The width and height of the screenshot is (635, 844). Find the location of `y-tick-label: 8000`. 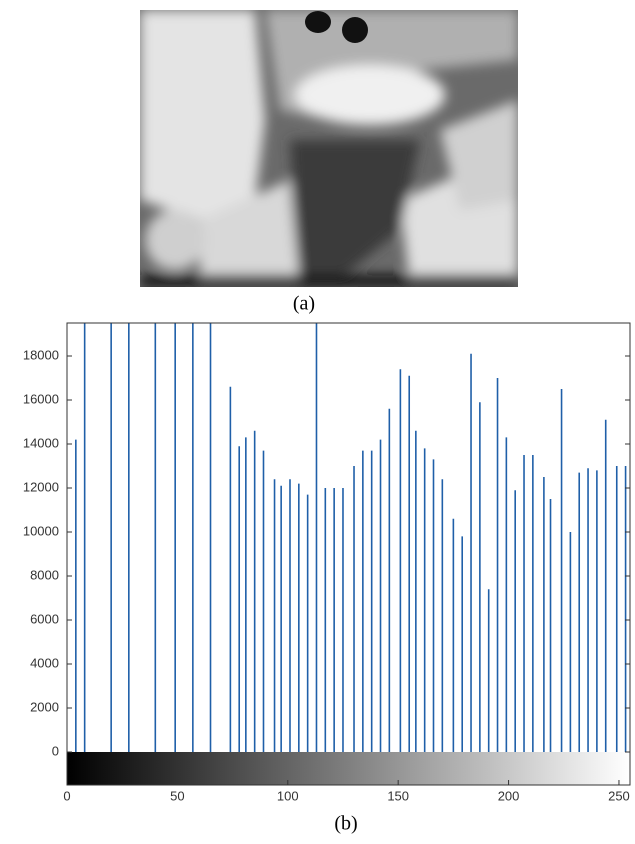

y-tick-label: 8000 is located at coordinates (44, 574).